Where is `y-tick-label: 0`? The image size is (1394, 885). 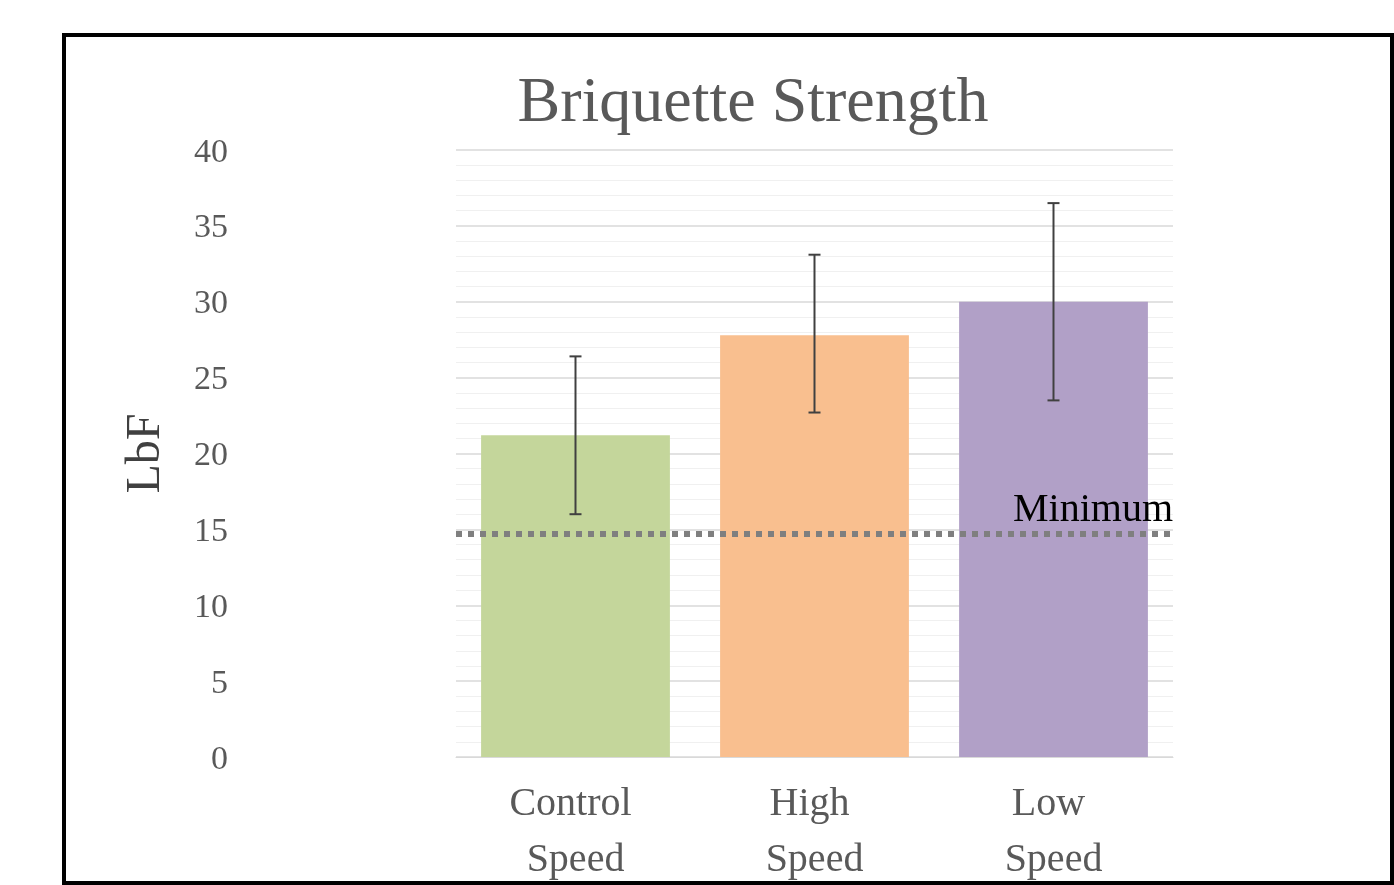 y-tick-label: 0 is located at coordinates (219, 757).